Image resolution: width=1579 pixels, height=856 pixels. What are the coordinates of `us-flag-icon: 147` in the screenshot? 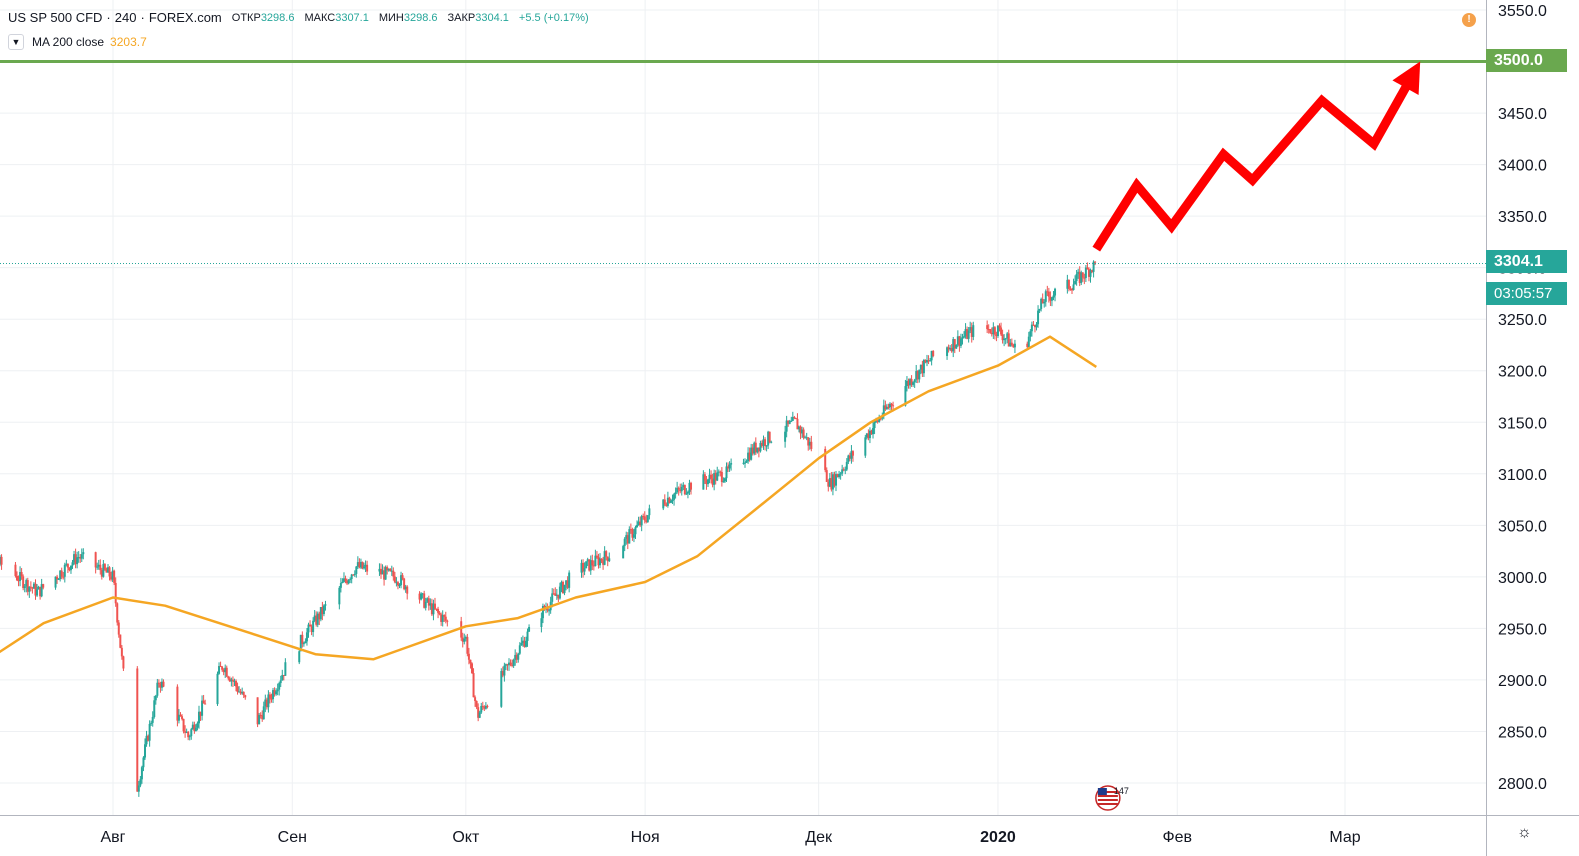 It's located at (1112, 798).